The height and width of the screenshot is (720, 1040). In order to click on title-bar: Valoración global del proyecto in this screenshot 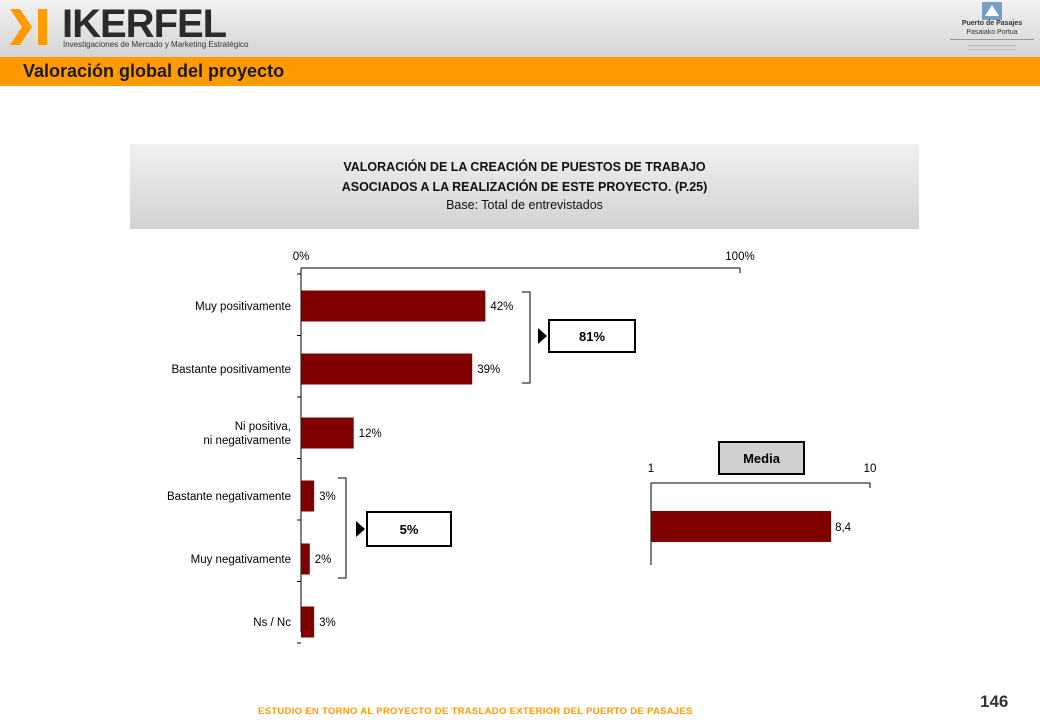, I will do `click(520, 71)`.